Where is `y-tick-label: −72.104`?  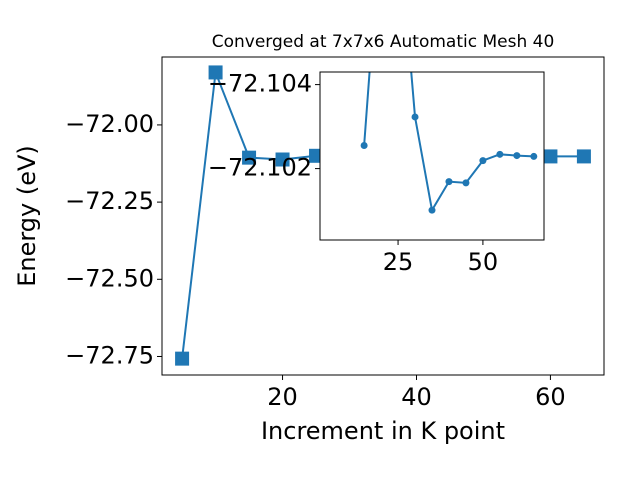
y-tick-label: −72.104 is located at coordinates (260, 84).